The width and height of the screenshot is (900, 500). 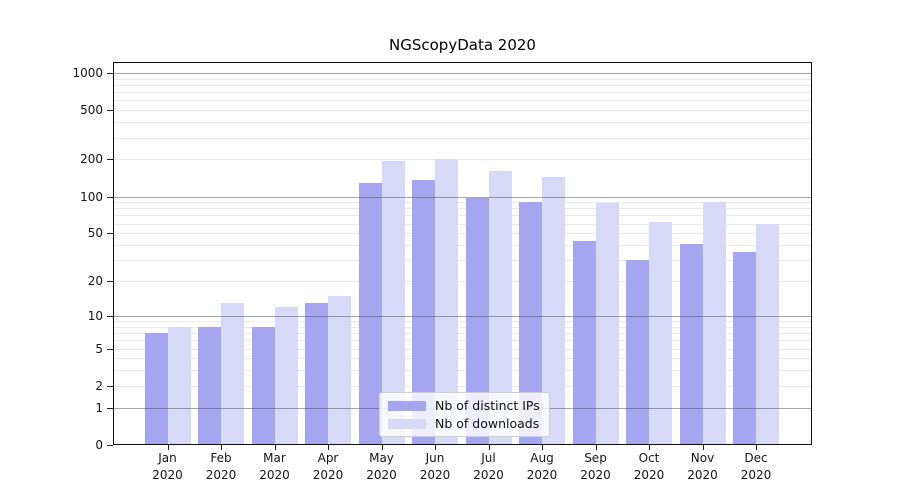 I want to click on x-tick-label: May 2020, so click(x=381, y=466).